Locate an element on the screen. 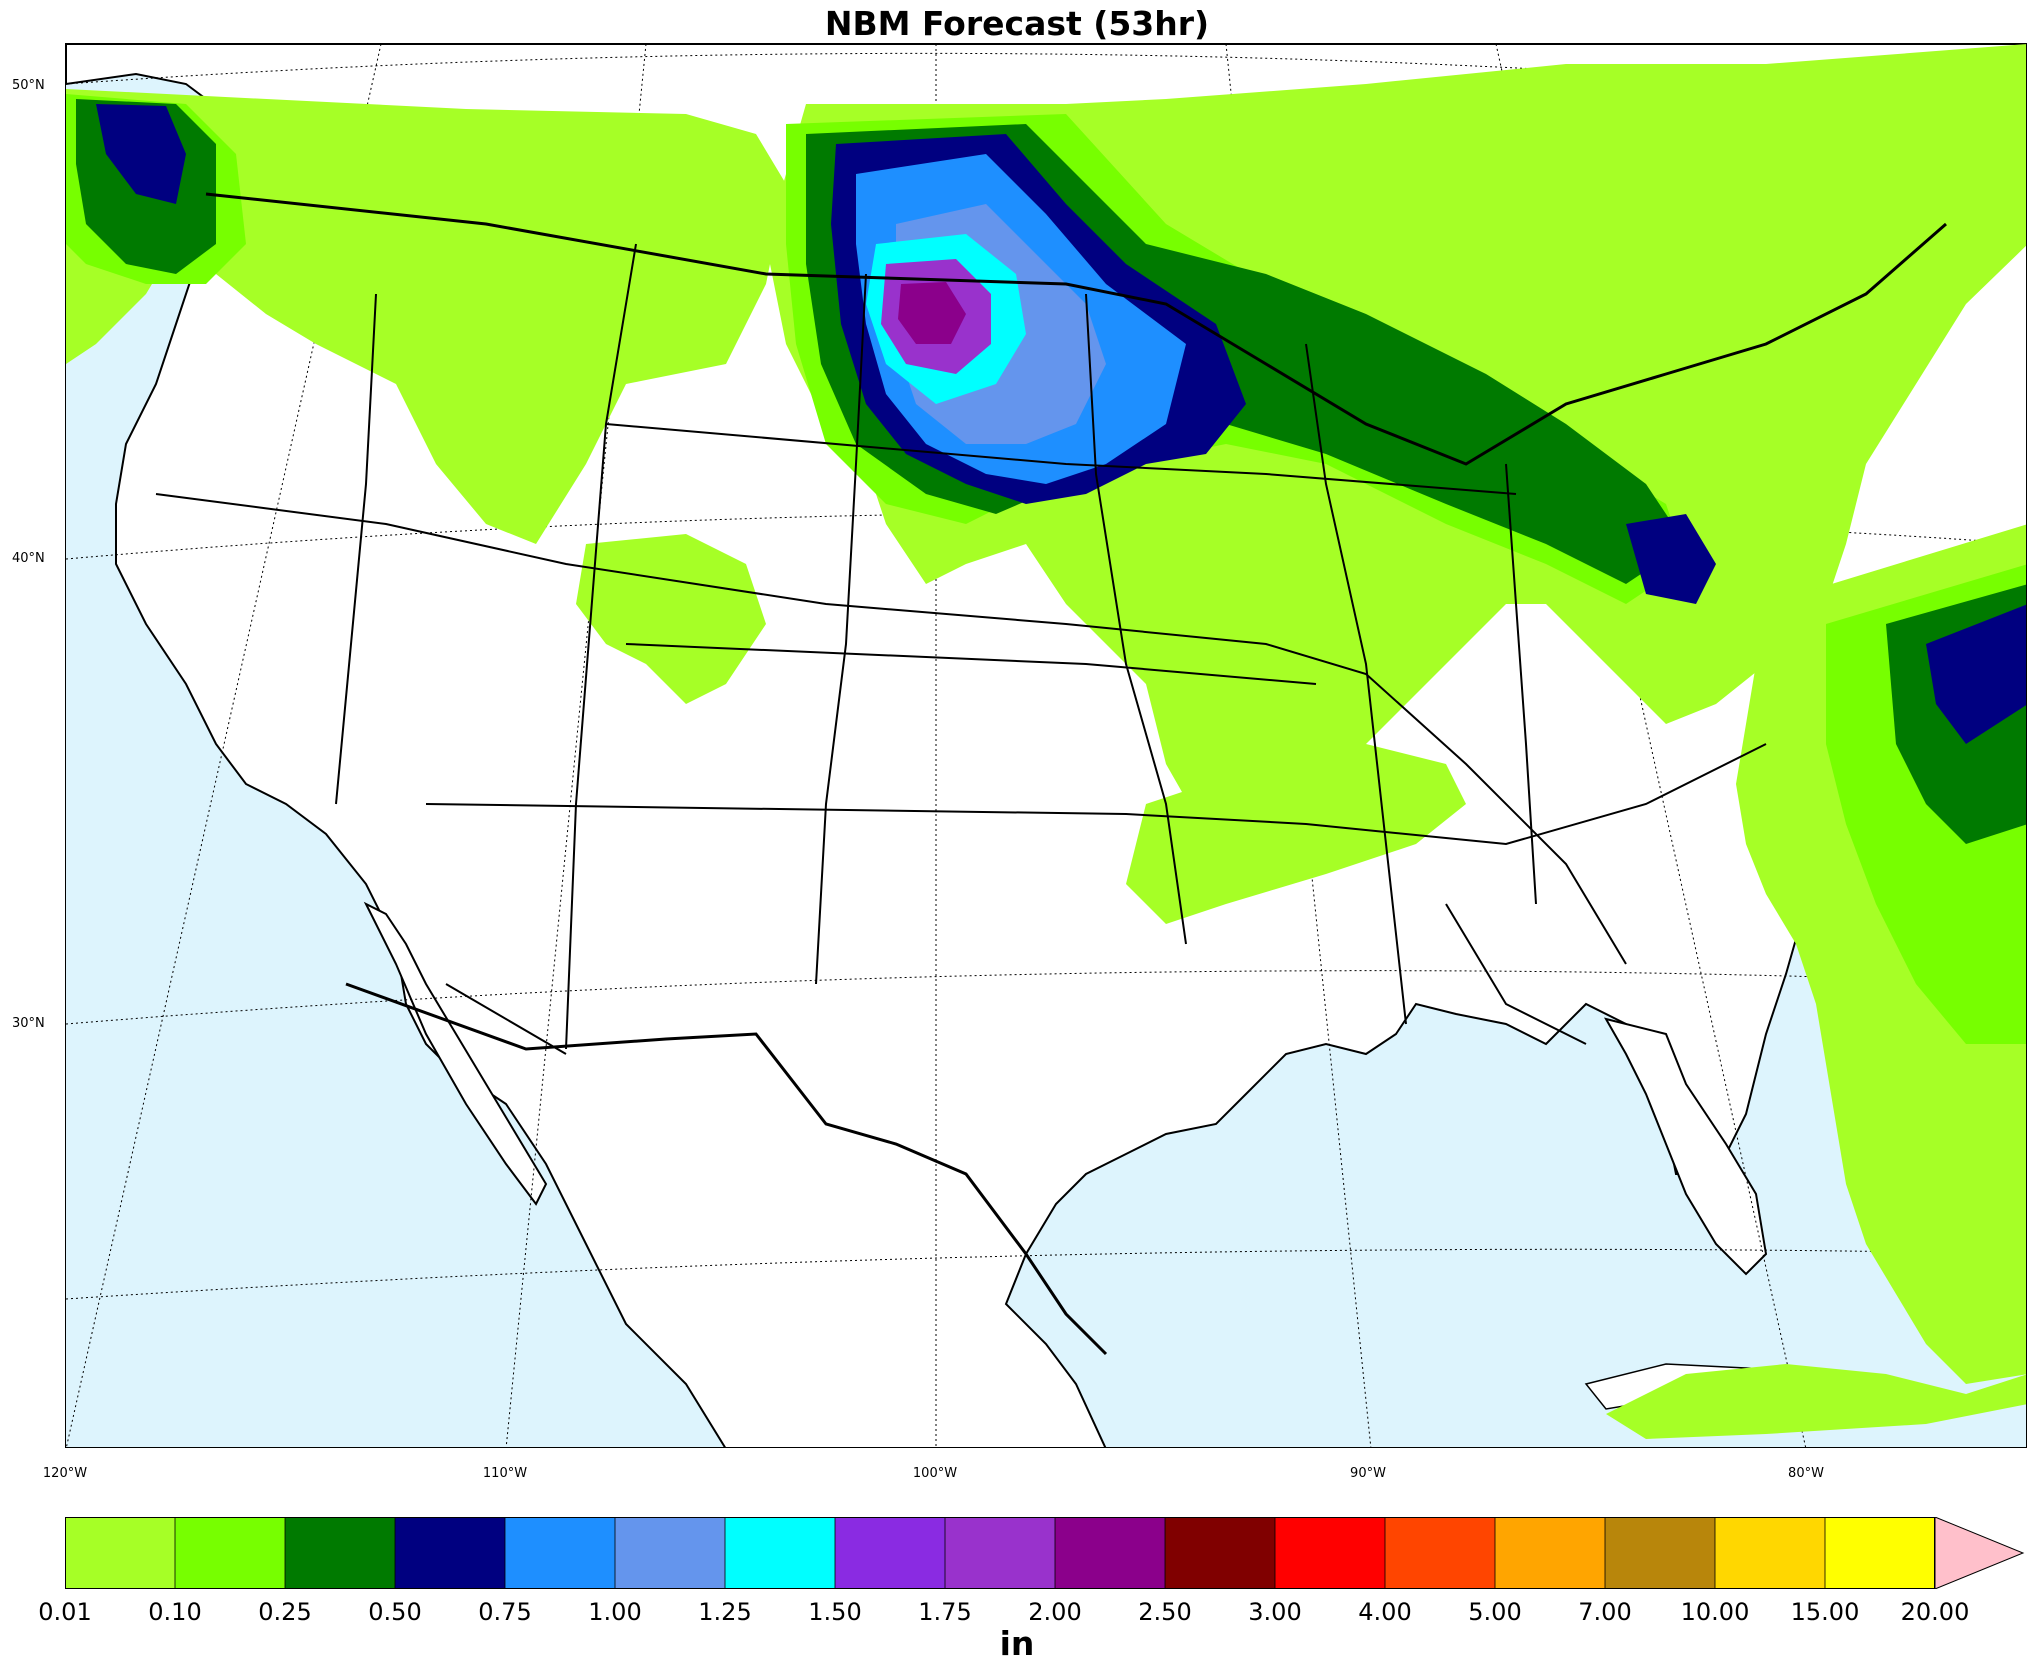 The width and height of the screenshot is (2034, 1666). colorbar-tick-label: 1.25 is located at coordinates (725, 1612).